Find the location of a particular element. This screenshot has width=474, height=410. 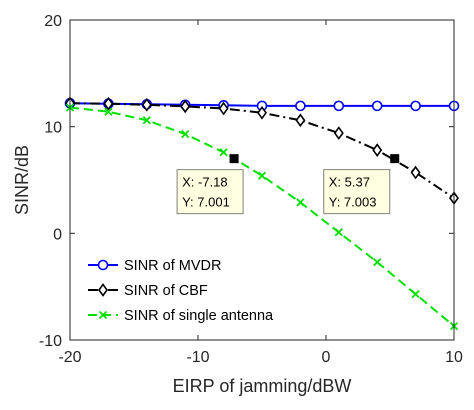

x-tick-label: -10 is located at coordinates (197, 357).